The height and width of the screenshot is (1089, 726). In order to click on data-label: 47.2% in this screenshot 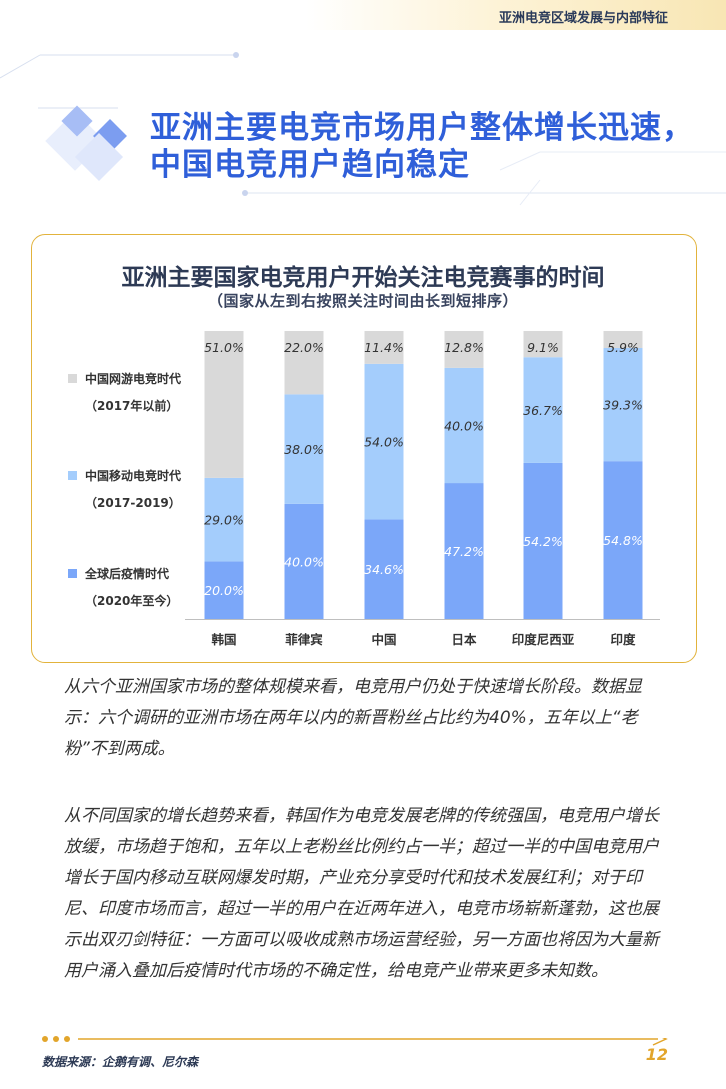, I will do `click(464, 551)`.